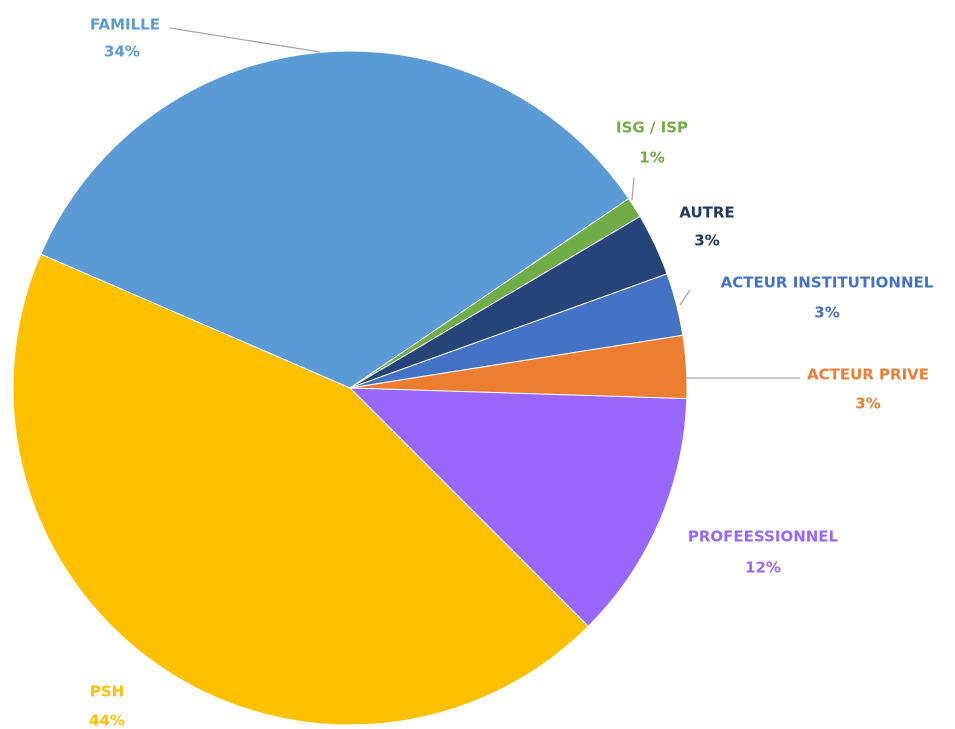 The image size is (955, 729). I want to click on slice-label: ISG / ISP, so click(652, 128).